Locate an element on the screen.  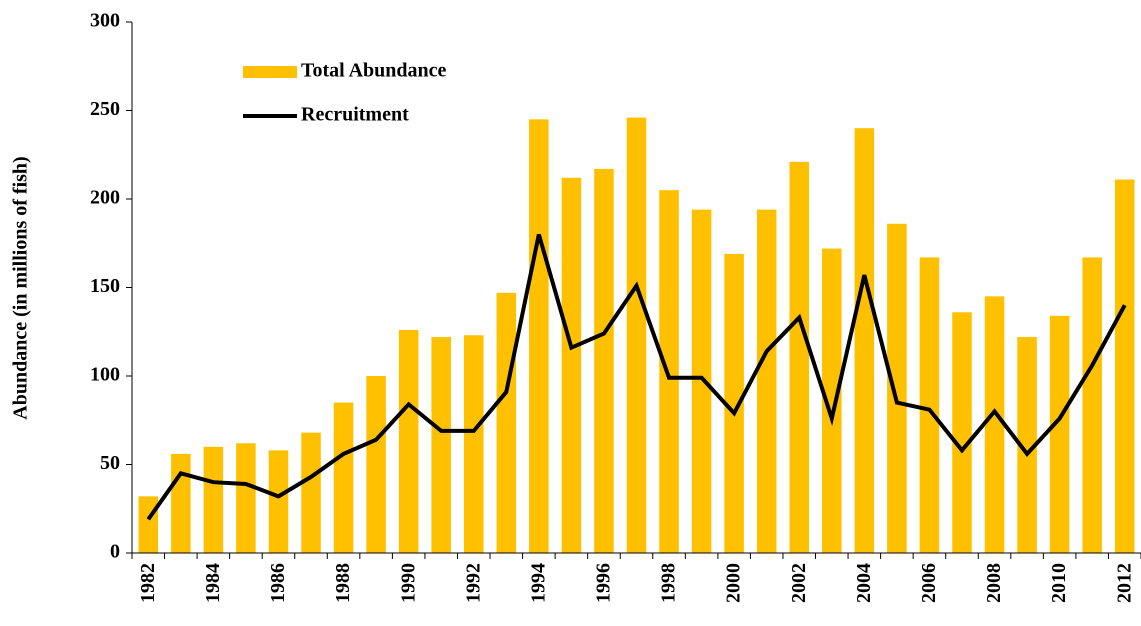
x-tick-label: 1986 is located at coordinates (278, 583).